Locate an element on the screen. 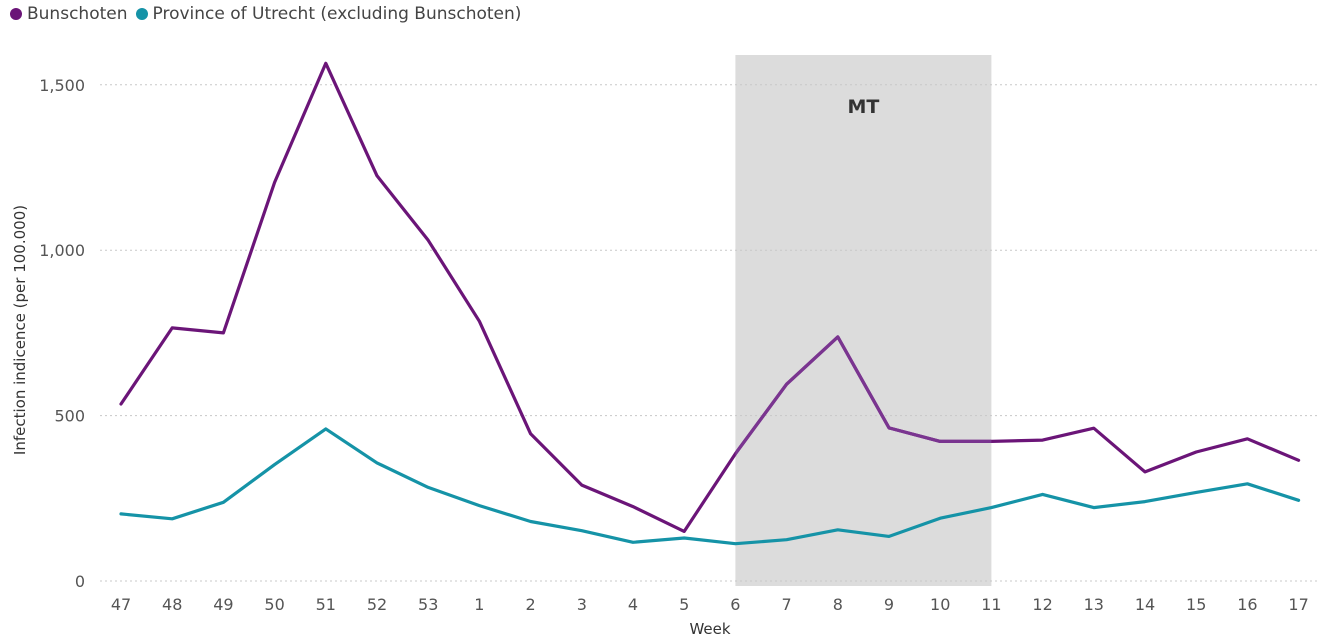 This screenshot has height=638, width=1325. y-tick-label: 1,500 is located at coordinates (62, 85).